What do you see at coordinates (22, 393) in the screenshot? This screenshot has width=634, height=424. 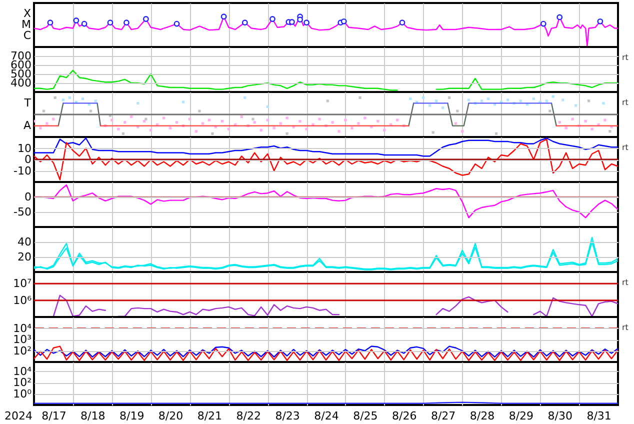 I see `y-tick-label: 10⁰` at bounding box center [22, 393].